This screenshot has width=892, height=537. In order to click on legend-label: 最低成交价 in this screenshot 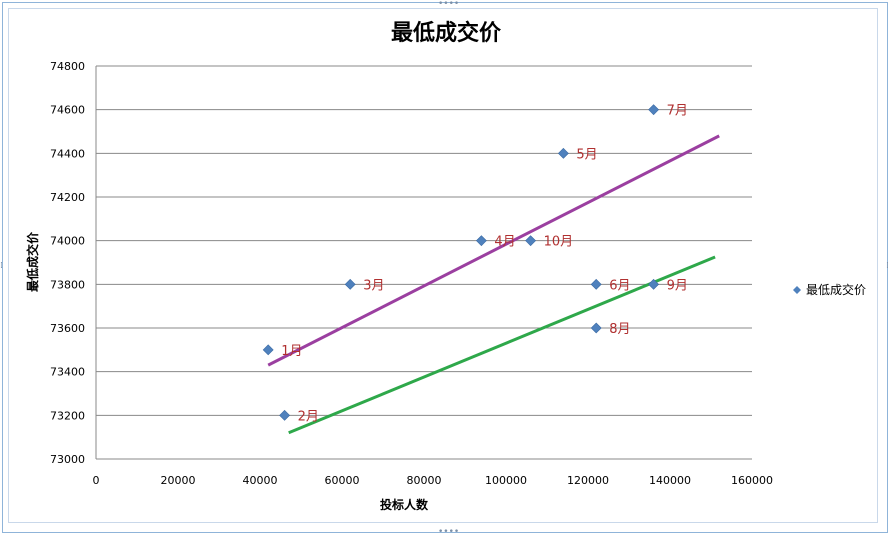, I will do `click(836, 289)`.